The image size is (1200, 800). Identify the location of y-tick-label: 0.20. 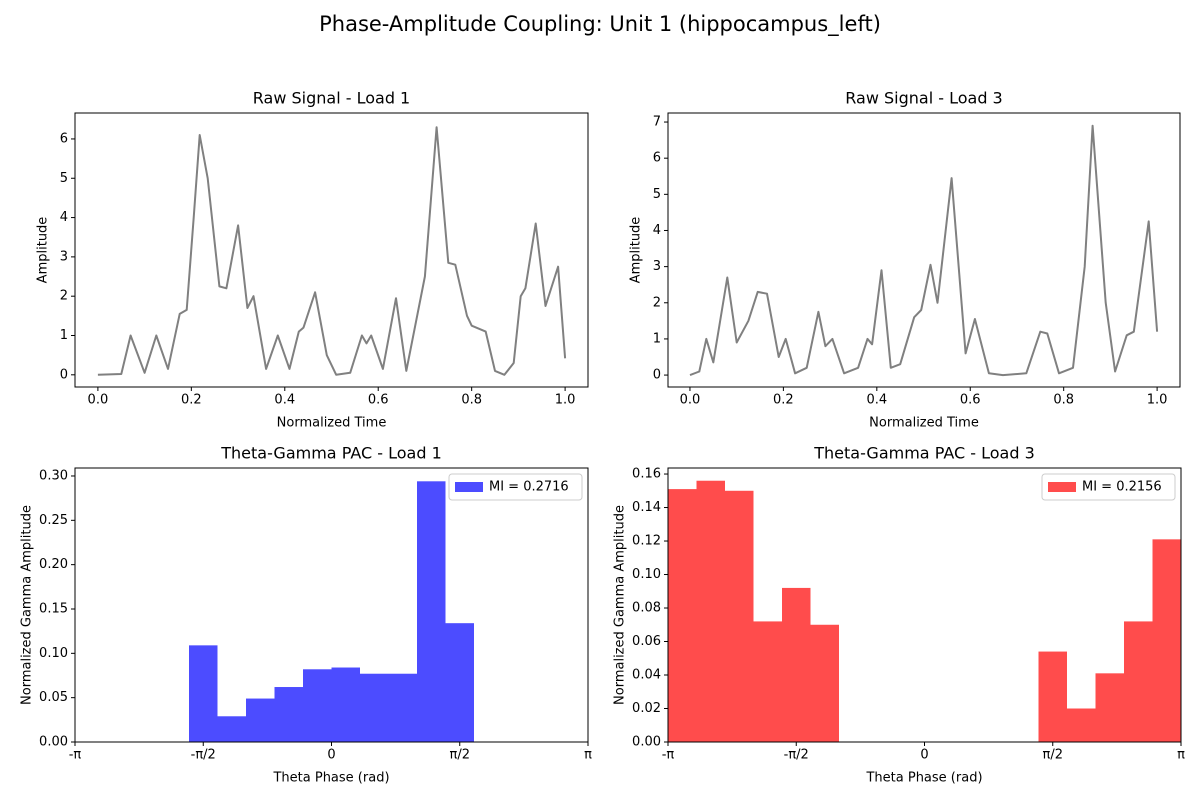
(53, 564).